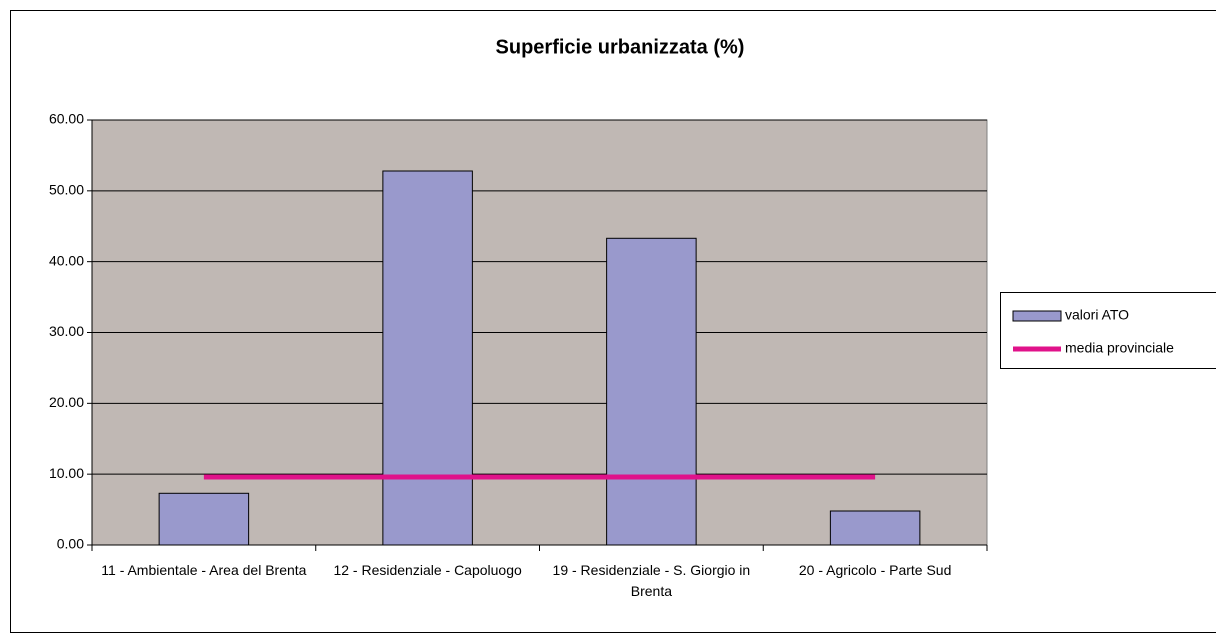 The width and height of the screenshot is (1216, 634). I want to click on legend-swatch, so click(1037, 316).